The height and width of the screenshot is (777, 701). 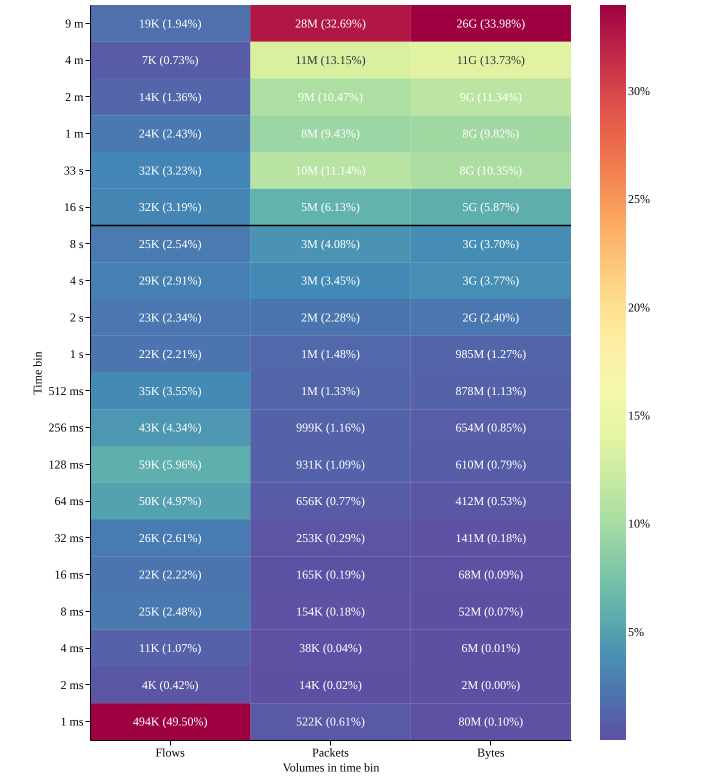 What do you see at coordinates (491, 721) in the screenshot?
I see `data-label: 80M (0.10%)` at bounding box center [491, 721].